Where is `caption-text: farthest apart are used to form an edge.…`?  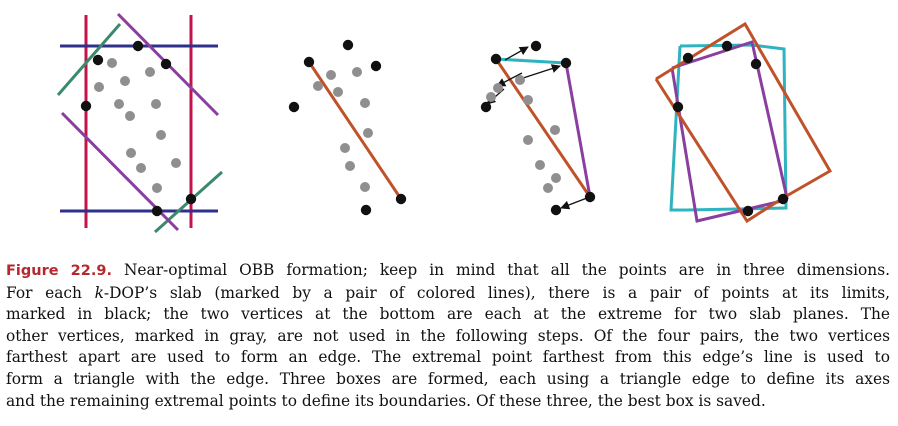 caption-text: farthest apart are used to form an edge.… is located at coordinates (448, 357).